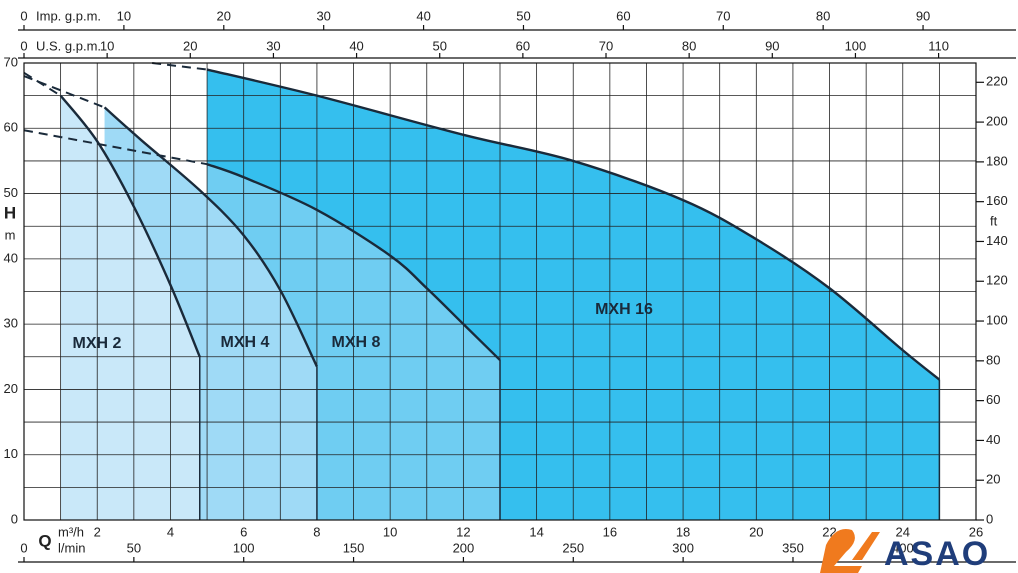 Image resolution: width=1018 pixels, height=573 pixels. I want to click on x-tick-label: 24, so click(903, 531).